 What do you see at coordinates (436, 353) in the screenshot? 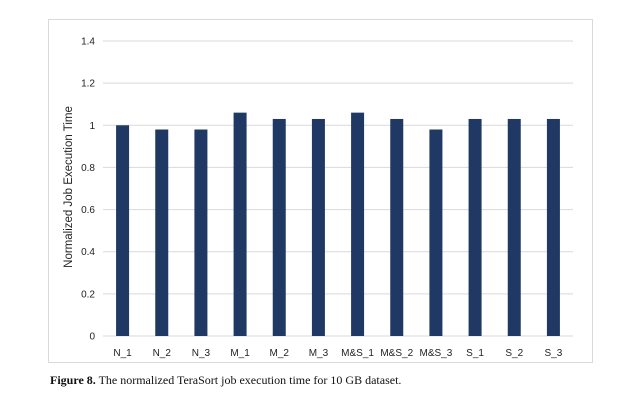
I see `x-tick-label: M&S_3` at bounding box center [436, 353].